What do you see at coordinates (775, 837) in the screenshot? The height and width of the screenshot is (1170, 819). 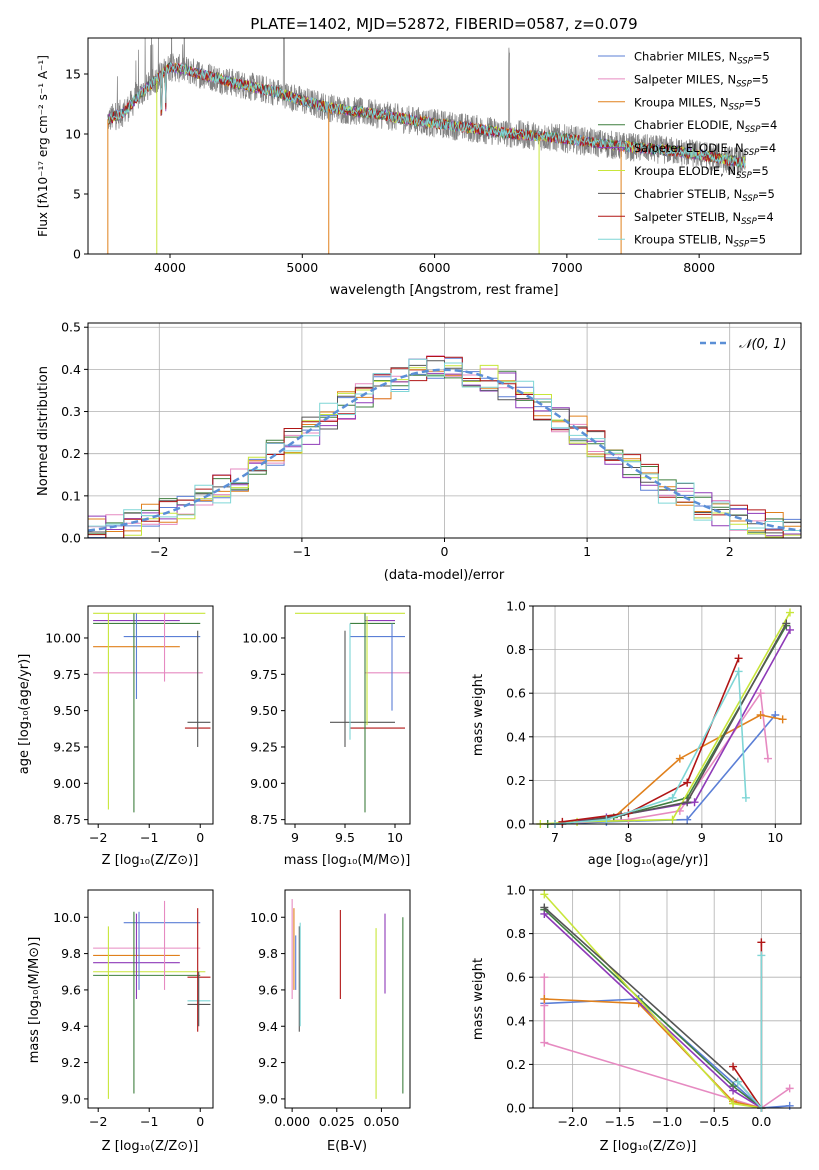 I see `x-tick-label: 10` at bounding box center [775, 837].